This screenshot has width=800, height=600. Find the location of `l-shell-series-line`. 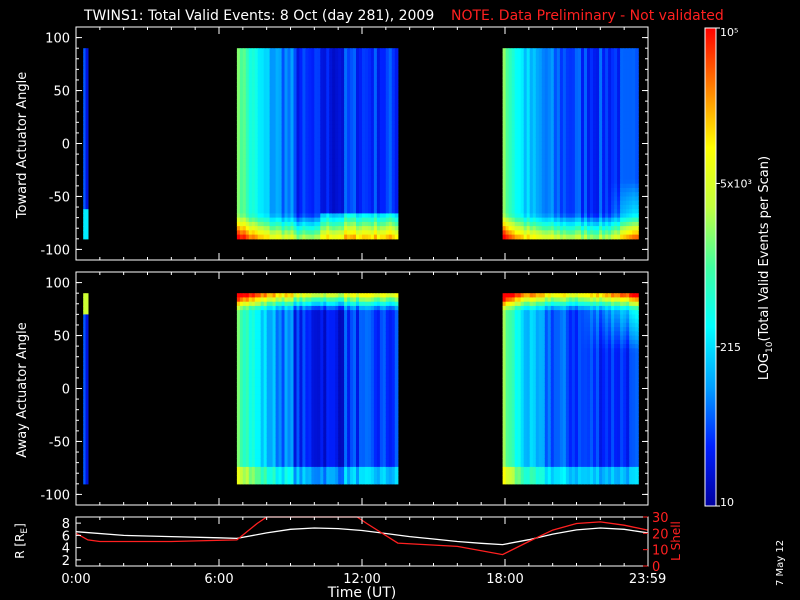

l-shell-series-line is located at coordinates (361, 536).